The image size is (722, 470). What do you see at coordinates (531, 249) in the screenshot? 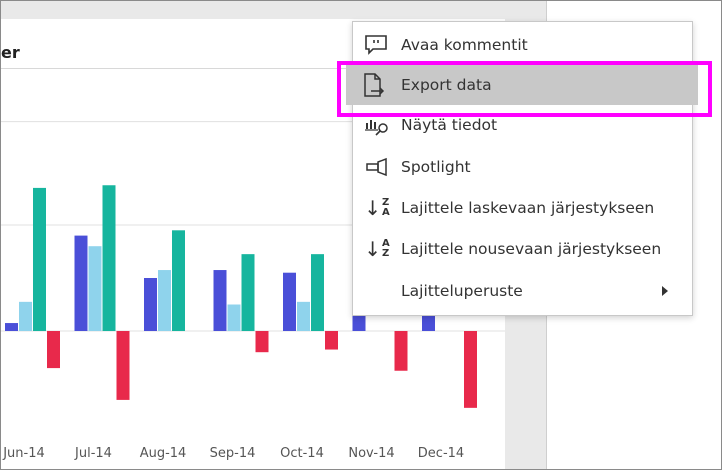
I see `menu-item-label: Lajittele nousevaan järjestykseen` at bounding box center [531, 249].